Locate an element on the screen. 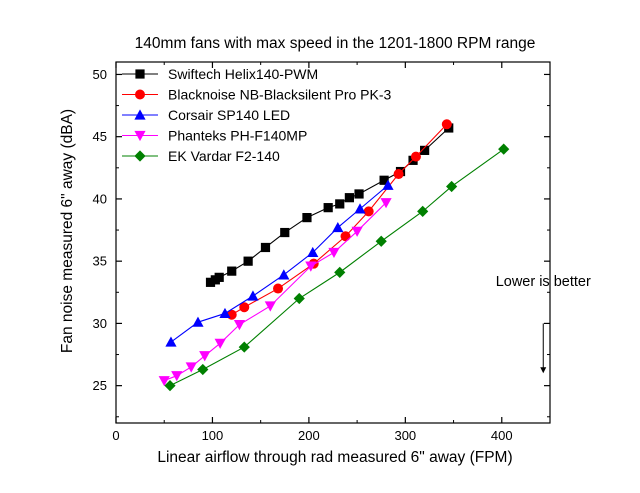 The image size is (640, 493). annotation-text: Lower is better is located at coordinates (543, 282).